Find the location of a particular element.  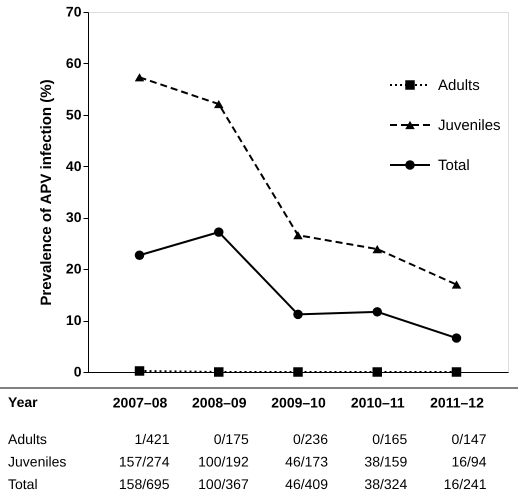

x-tick-label: 2007–08 is located at coordinates (140, 402).